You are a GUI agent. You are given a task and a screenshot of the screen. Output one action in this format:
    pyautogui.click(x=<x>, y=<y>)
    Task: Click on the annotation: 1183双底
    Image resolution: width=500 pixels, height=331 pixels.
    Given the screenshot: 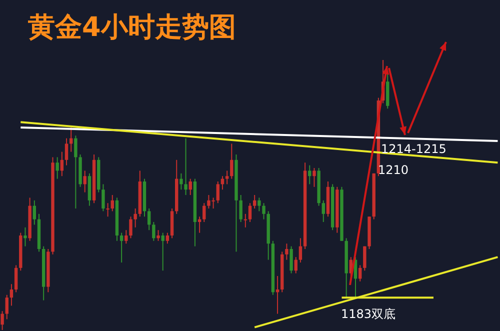 What is the action you would take?
    pyautogui.click(x=368, y=314)
    